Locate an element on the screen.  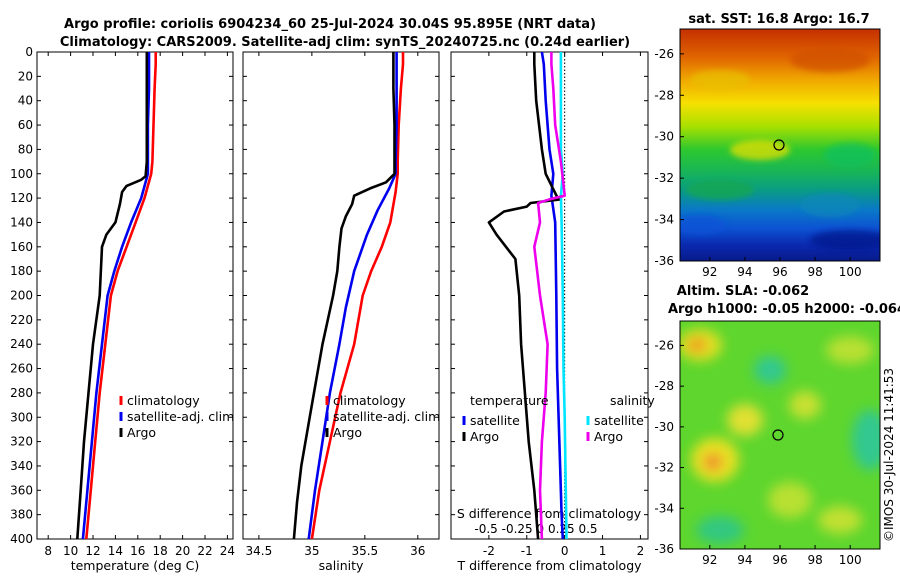
sst-xtick-label: 98 is located at coordinates (814, 272).